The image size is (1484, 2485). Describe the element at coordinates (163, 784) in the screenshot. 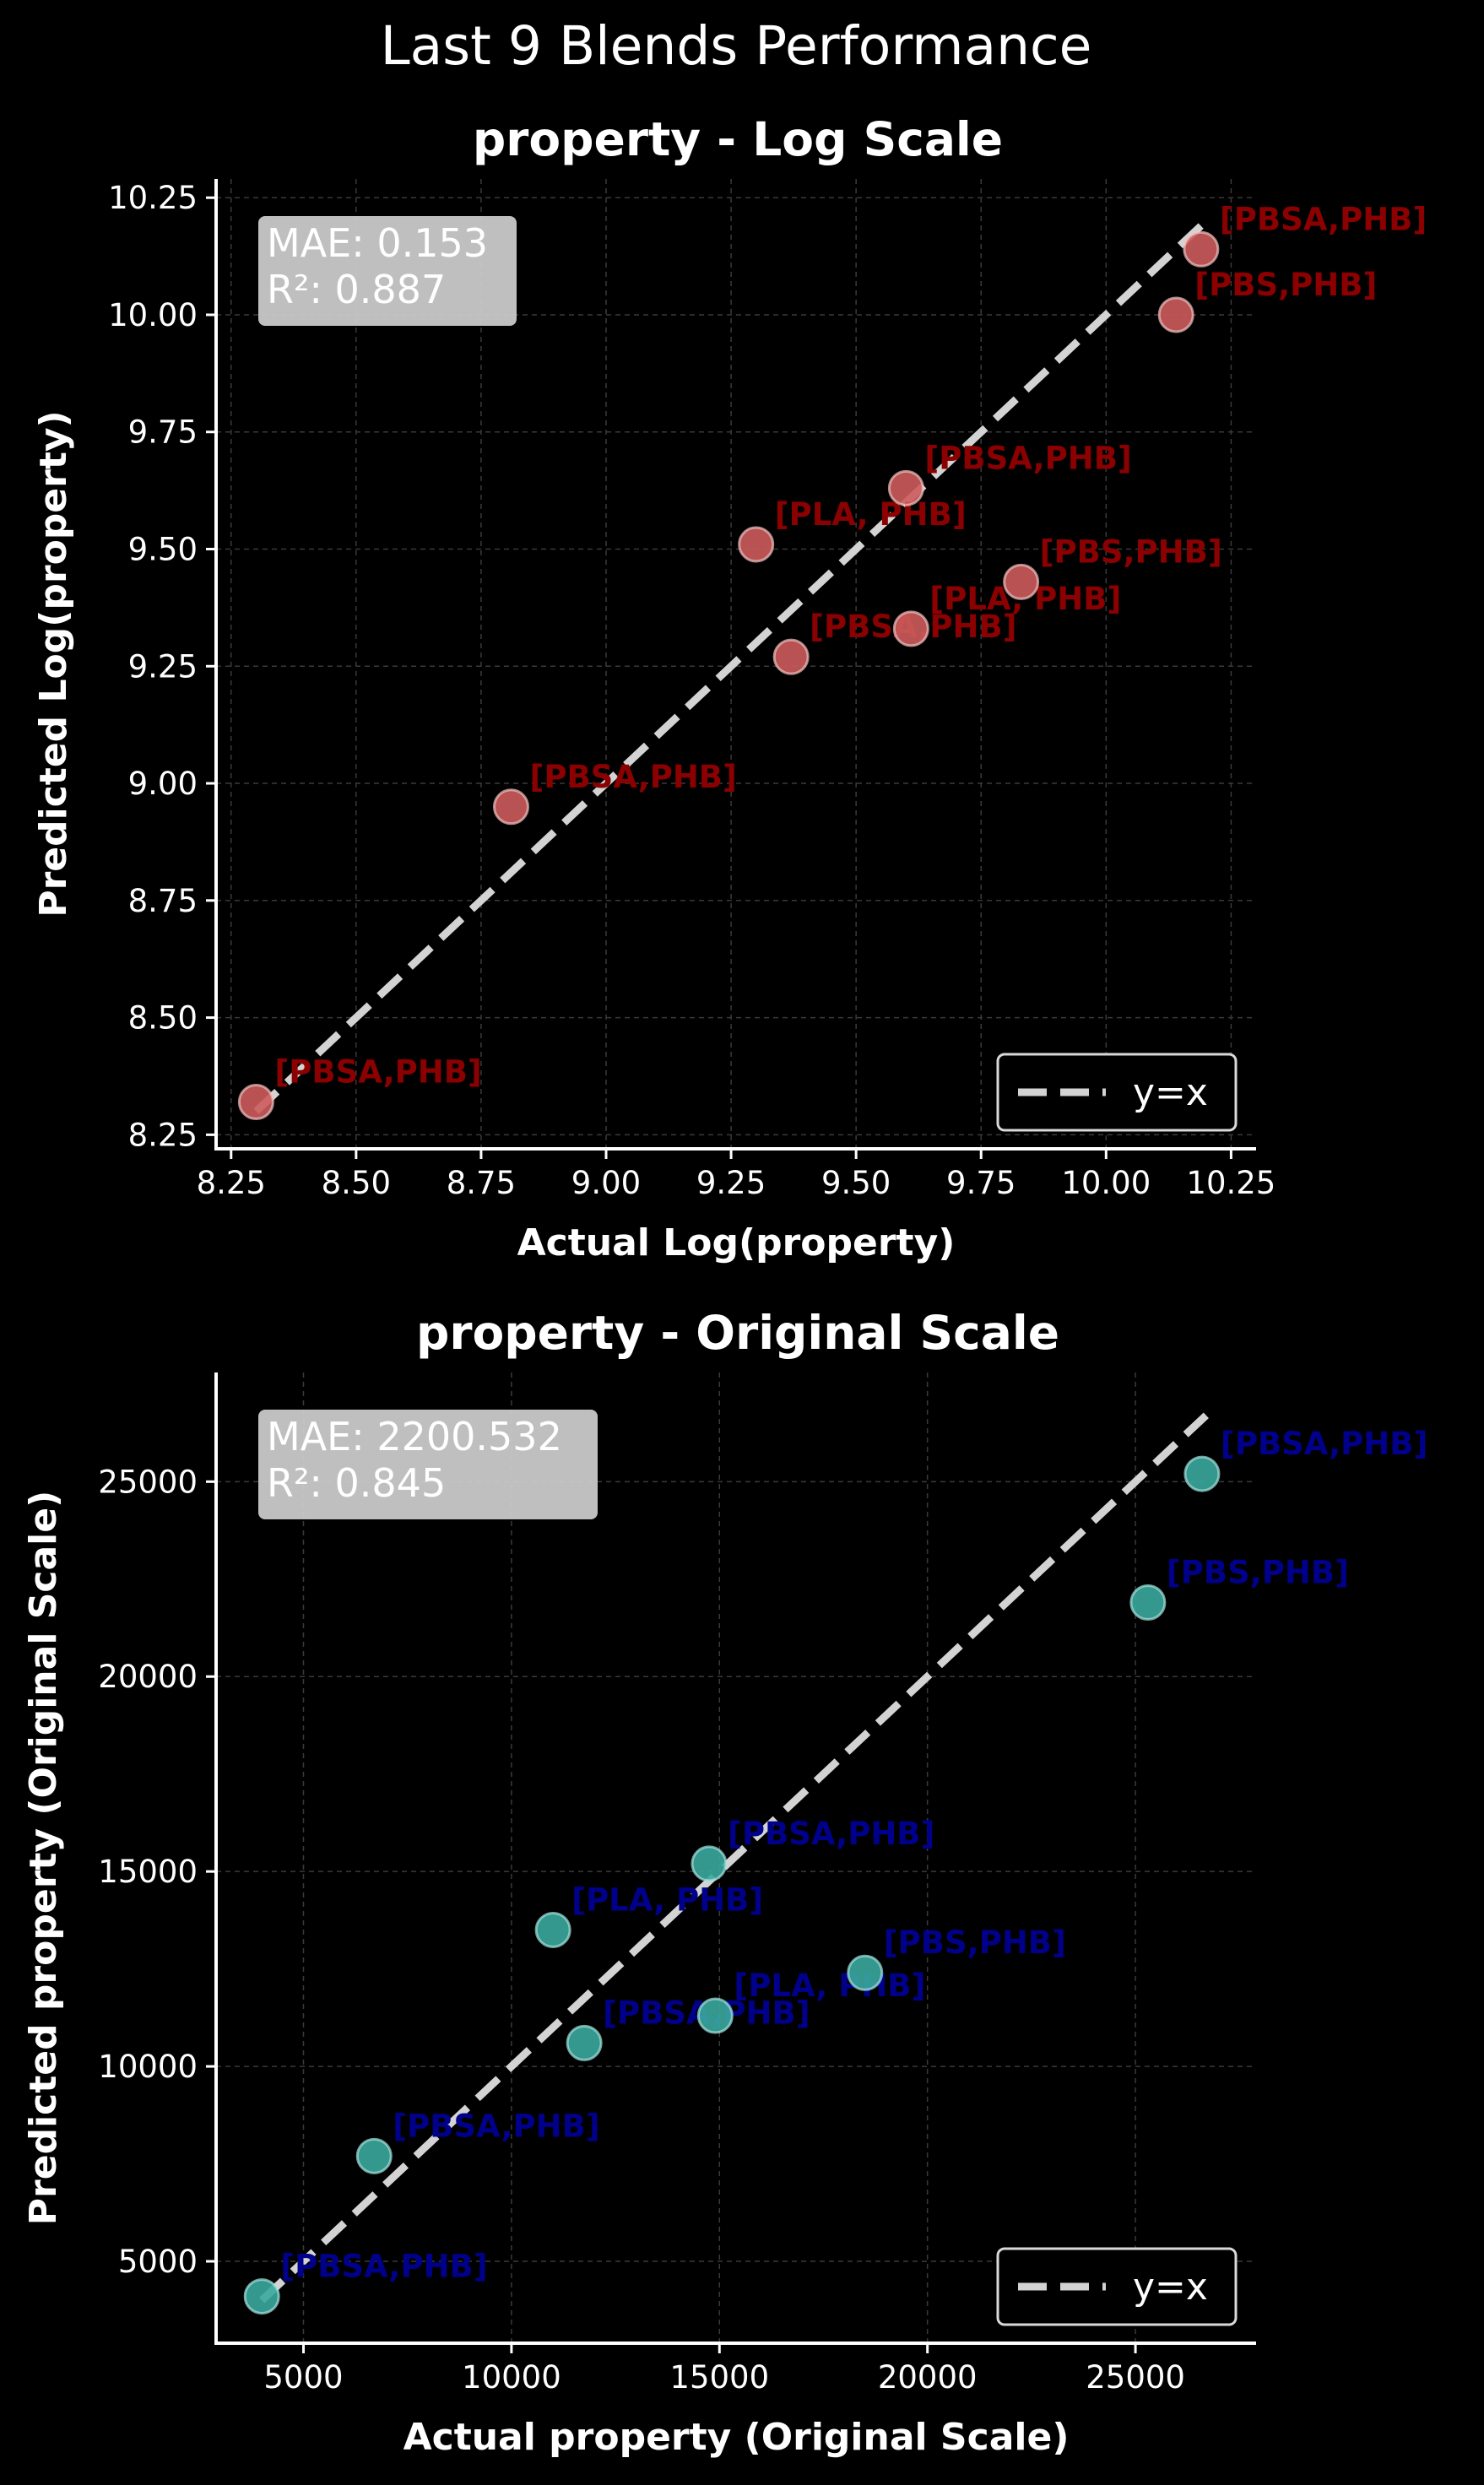

I see `y-tick-label: 9.00` at that location.